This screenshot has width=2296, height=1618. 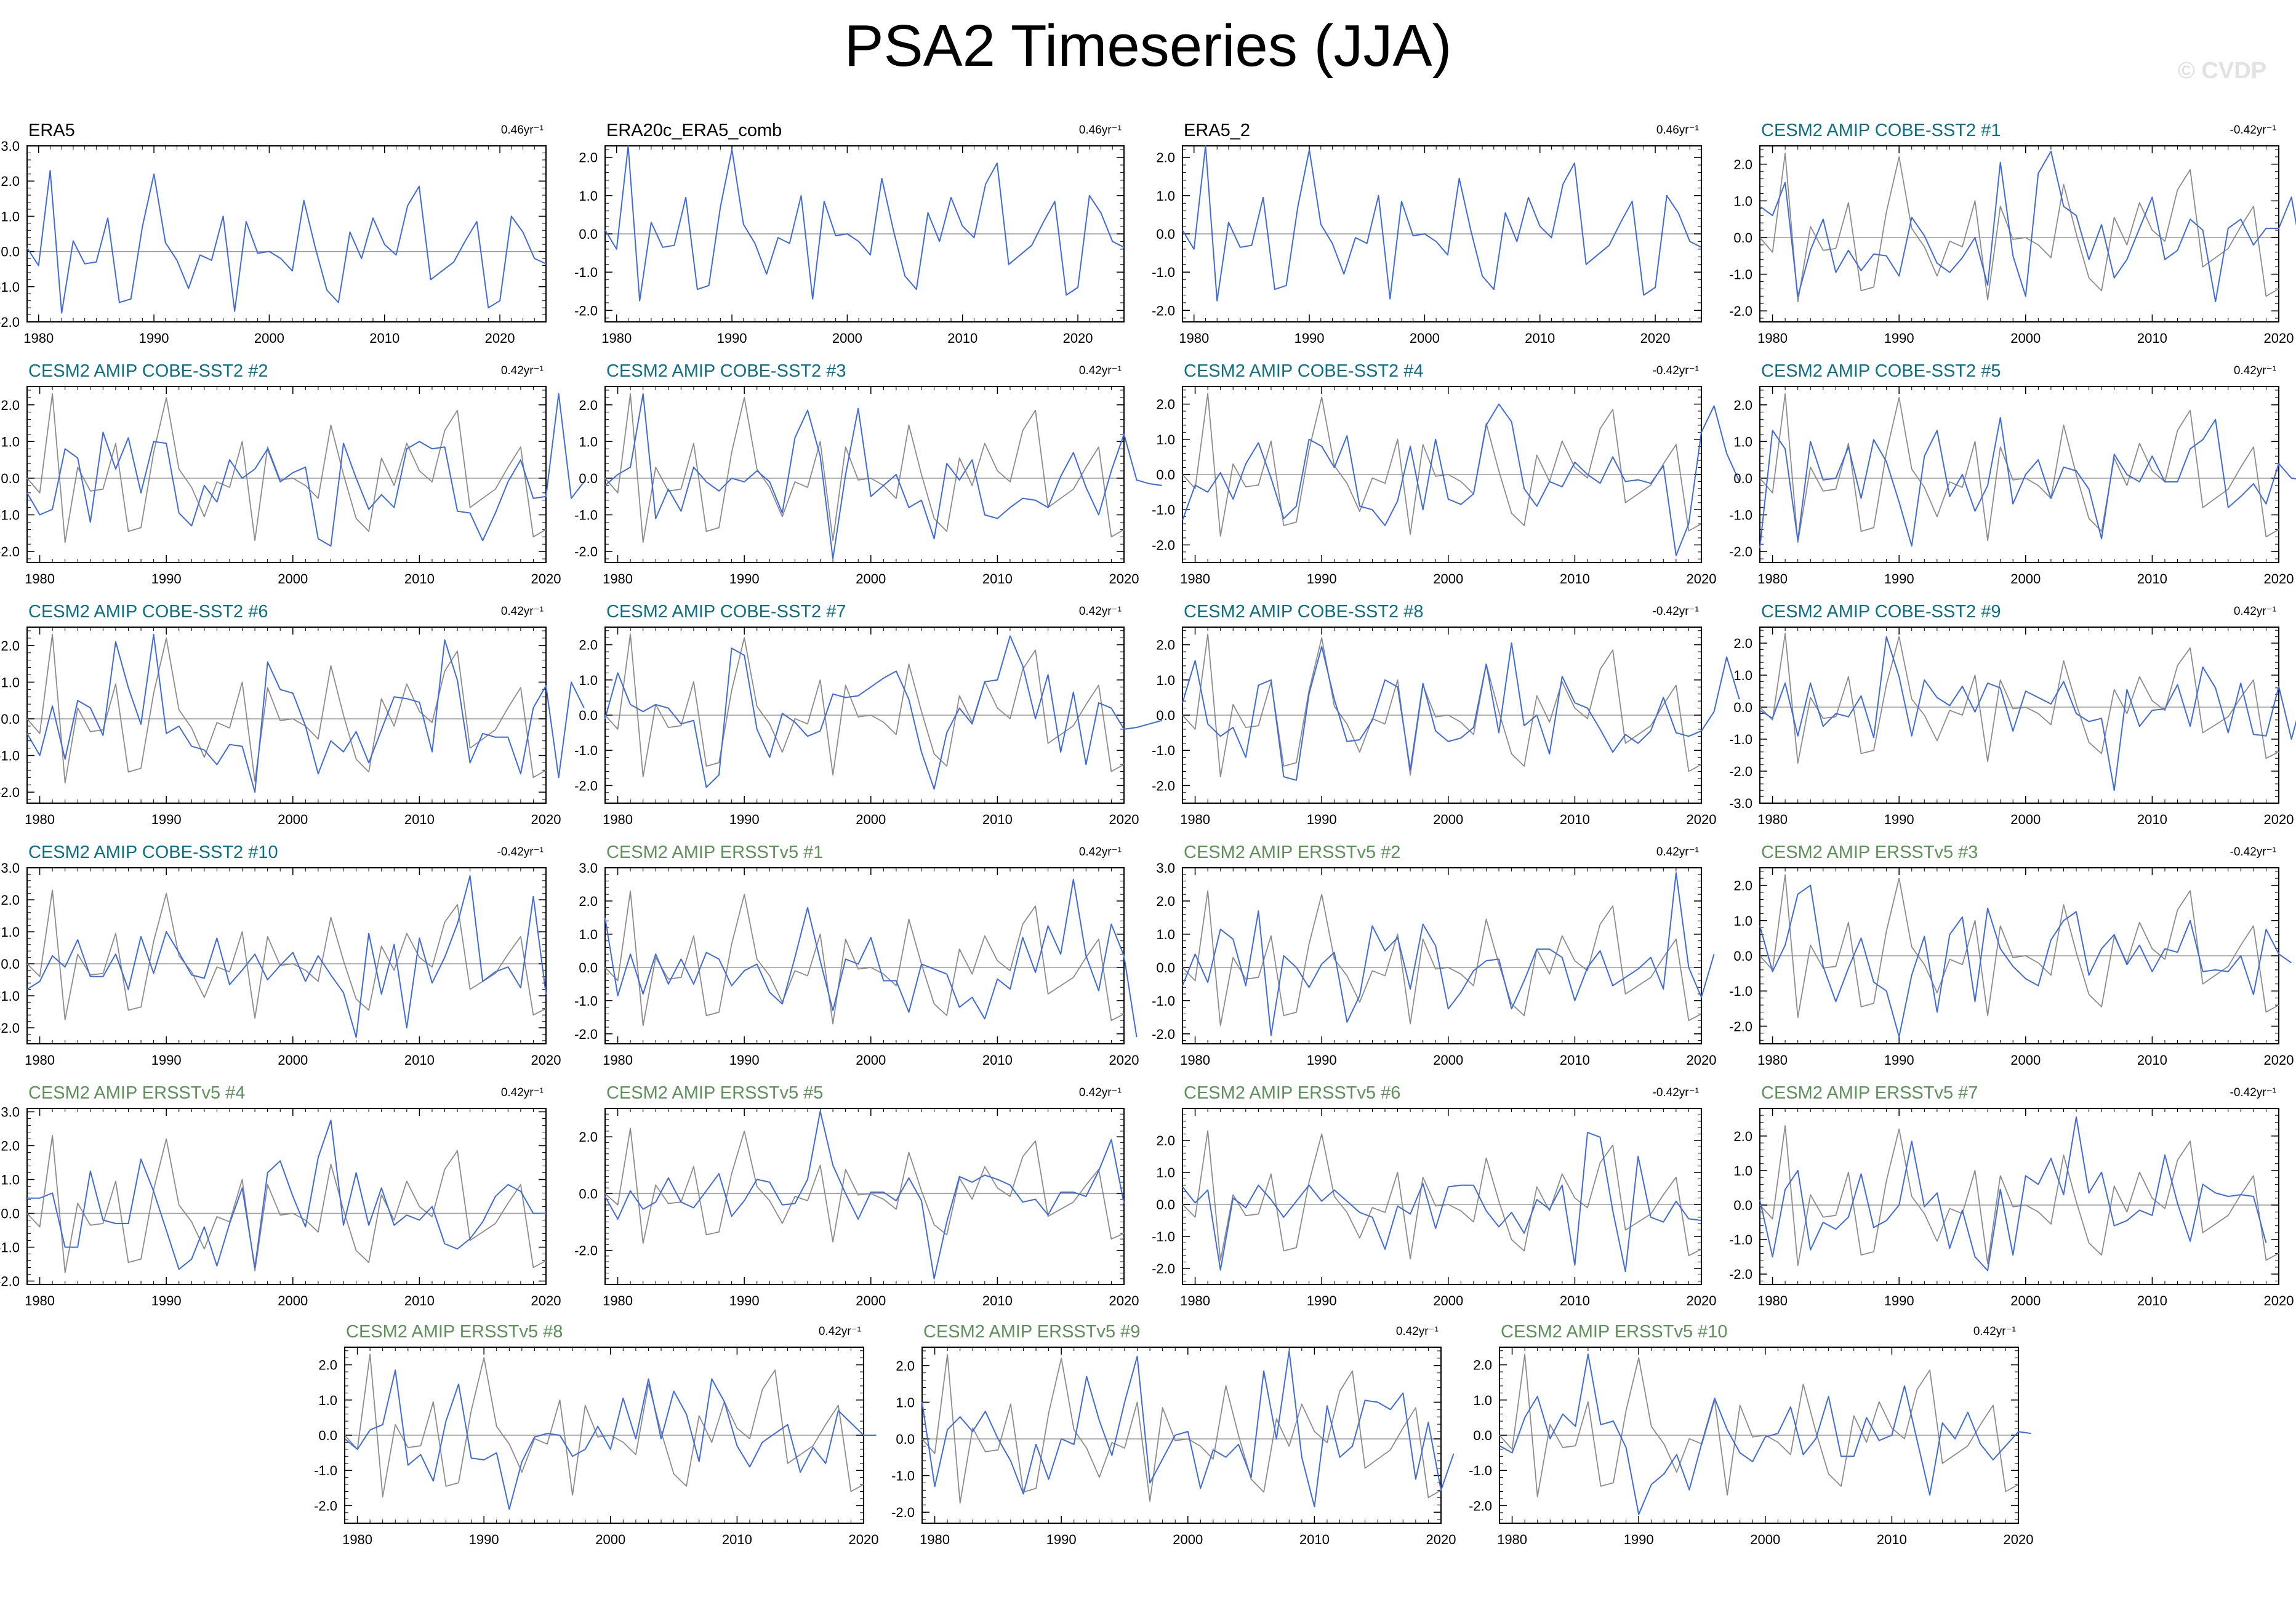 I want to click on trend-label: 0.46yr⁻¹, so click(x=1100, y=130).